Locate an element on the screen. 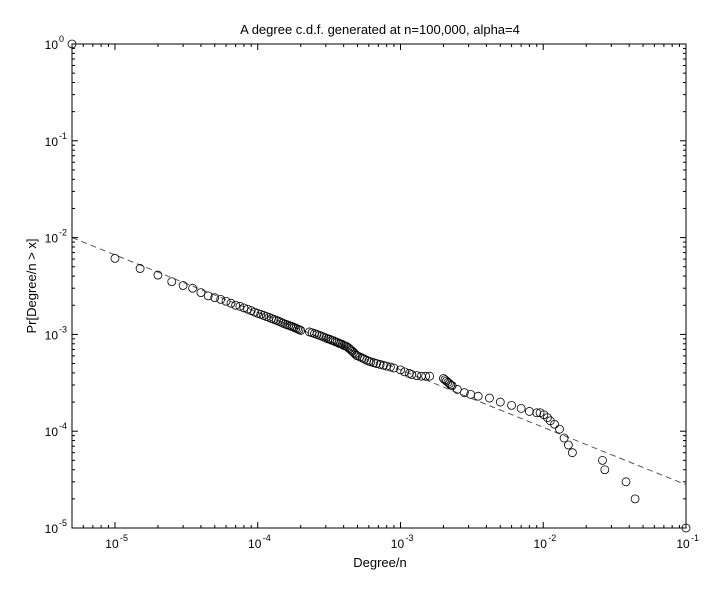  x-axis-label: Degree/n is located at coordinates (379, 562).